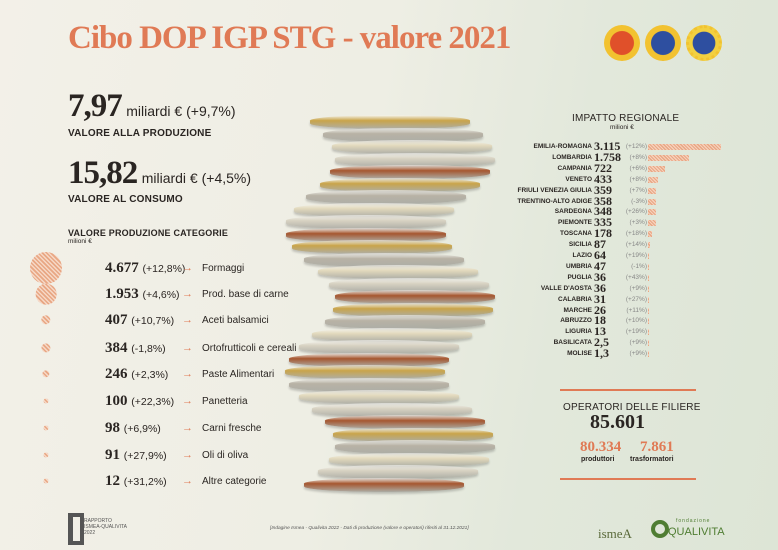 This screenshot has height=550, width=778. What do you see at coordinates (636, 212) in the screenshot?
I see `region-change: (+26%)` at bounding box center [636, 212].